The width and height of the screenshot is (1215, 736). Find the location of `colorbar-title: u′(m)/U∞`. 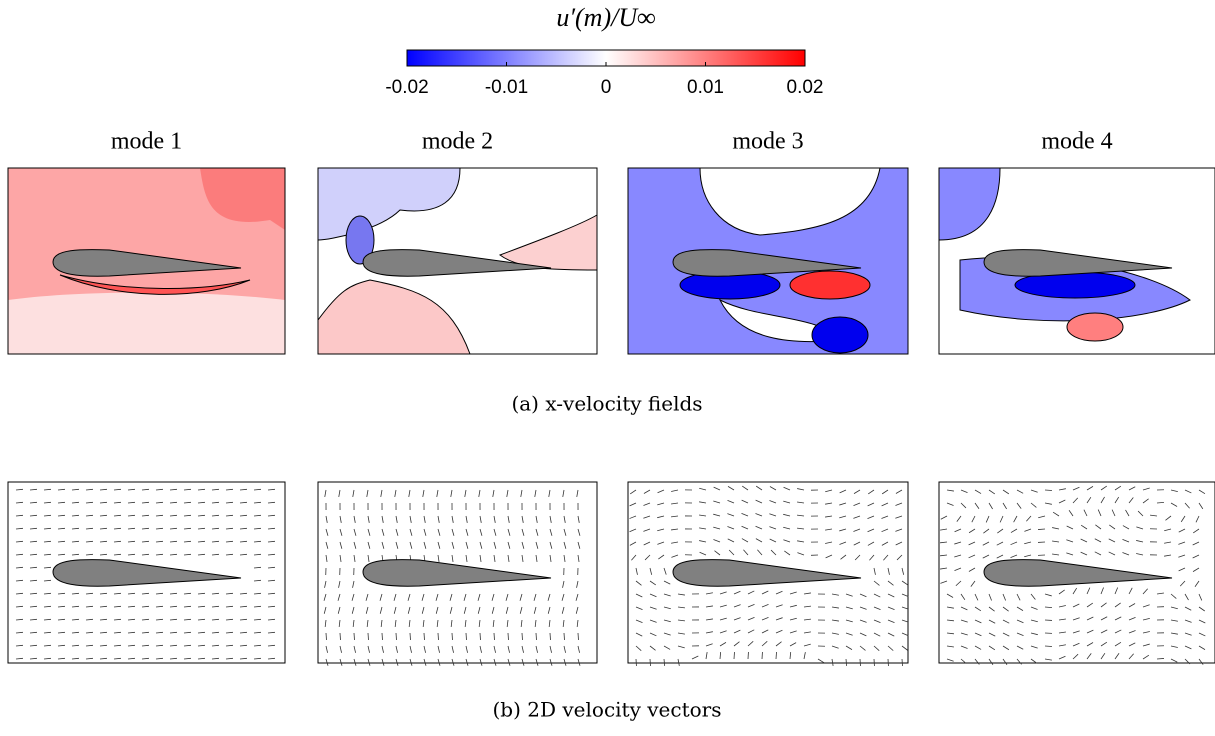

colorbar-title: u′(m)/U∞ is located at coordinates (605, 17).